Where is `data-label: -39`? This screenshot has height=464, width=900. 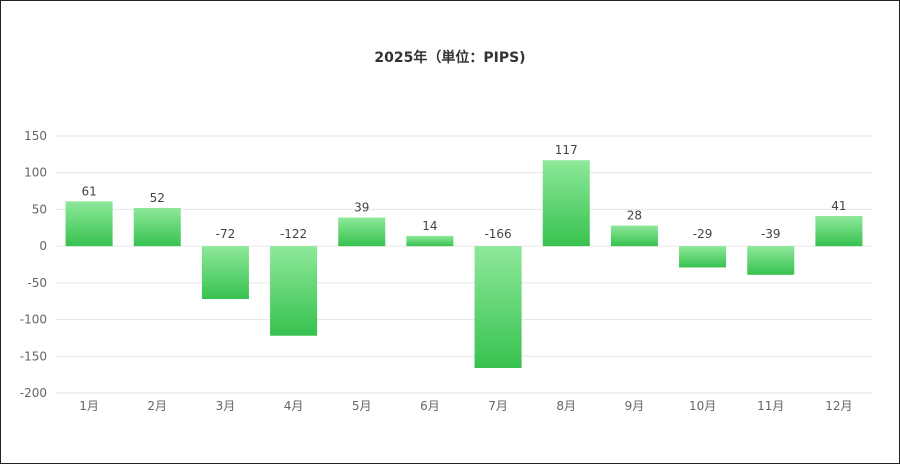 data-label: -39 is located at coordinates (771, 234).